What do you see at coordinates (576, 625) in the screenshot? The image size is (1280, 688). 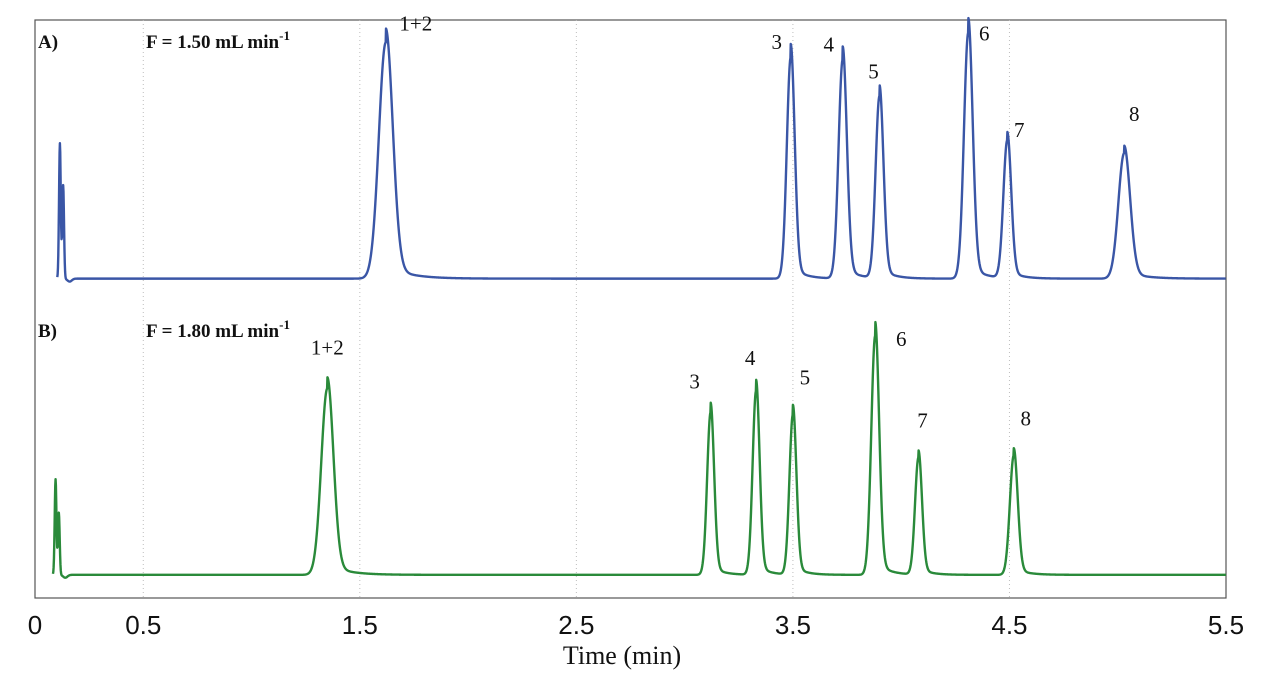 I see `x-tick-label: 2.5` at bounding box center [576, 625].